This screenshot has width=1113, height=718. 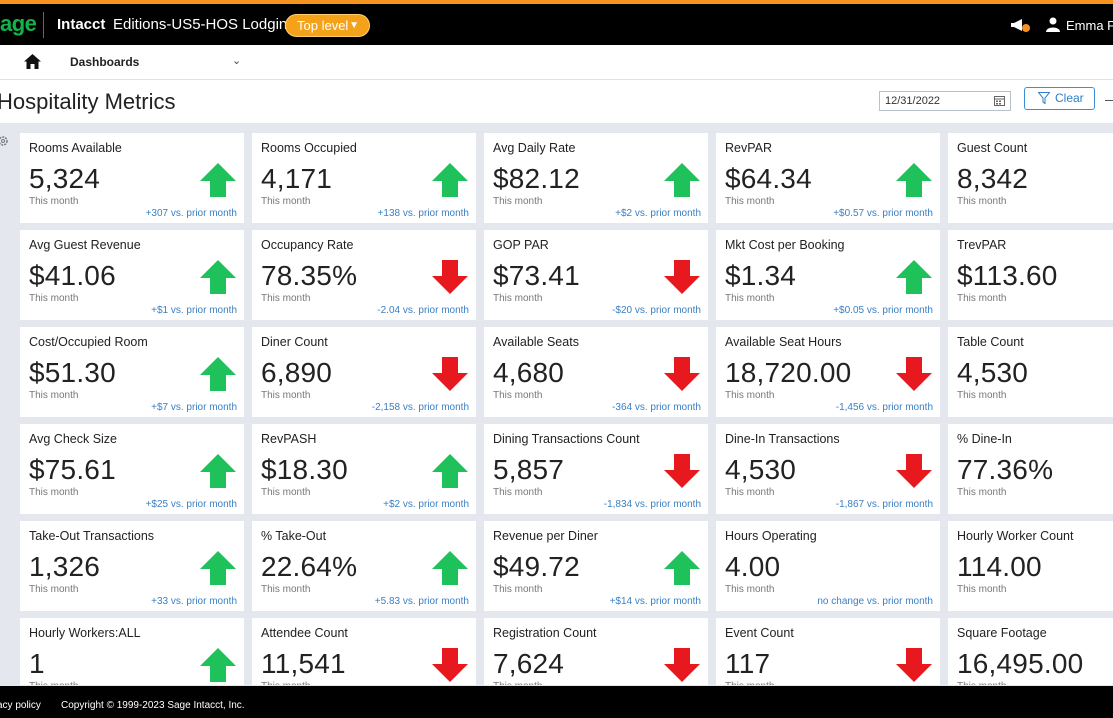 What do you see at coordinates (364, 651) in the screenshot?
I see `metric-card: Attendee Count 11,541 This month` at bounding box center [364, 651].